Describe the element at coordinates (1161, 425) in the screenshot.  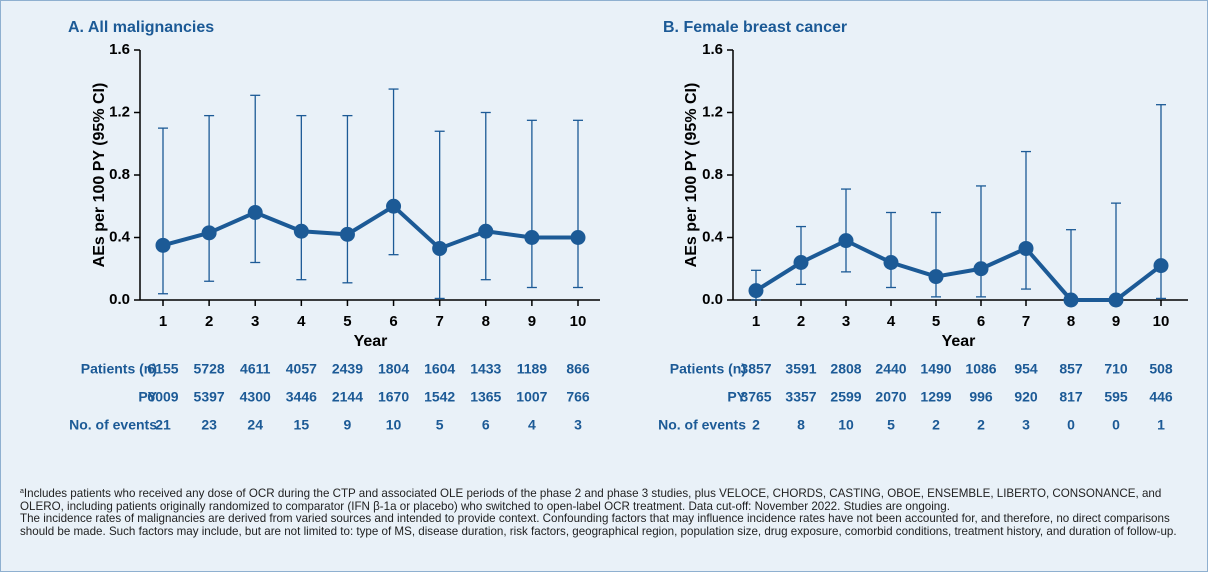
I see `table-cell: 1` at that location.